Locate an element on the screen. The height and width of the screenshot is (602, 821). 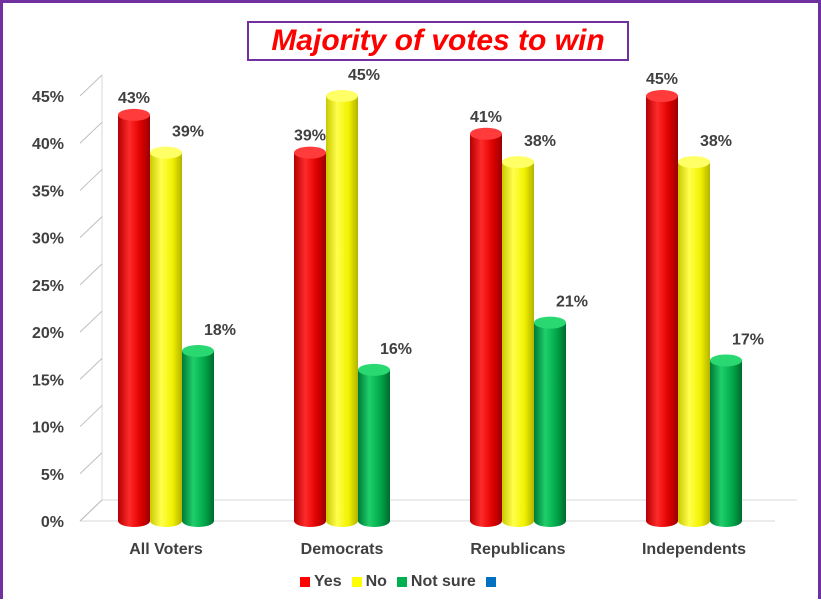
y-tick-label: 0% is located at coordinates (52, 522).